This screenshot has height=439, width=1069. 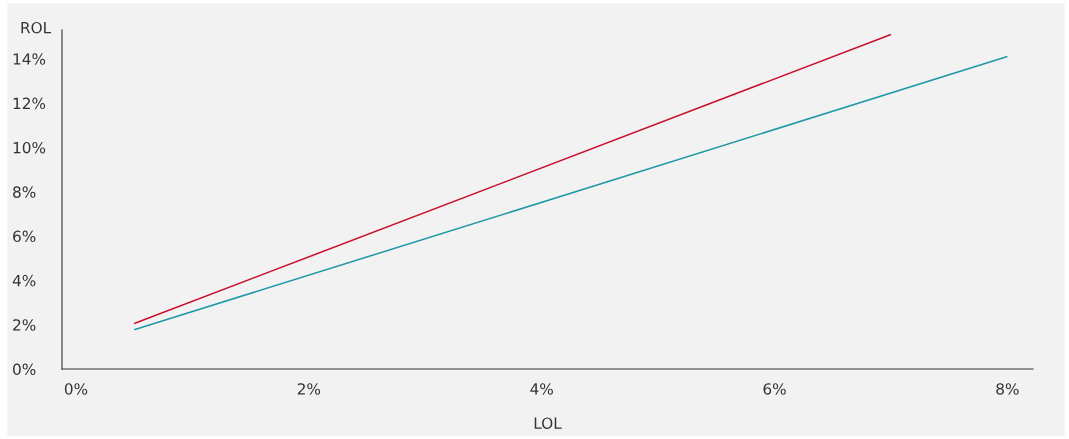 I want to click on y-axis-title: ROL, so click(x=36, y=27).